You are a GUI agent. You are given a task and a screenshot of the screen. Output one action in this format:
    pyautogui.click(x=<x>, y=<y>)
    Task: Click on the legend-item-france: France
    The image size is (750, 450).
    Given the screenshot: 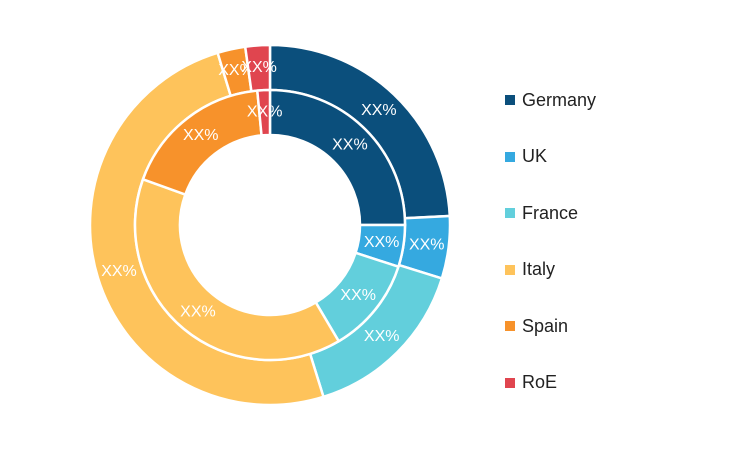 What is the action you would take?
    pyautogui.click(x=550, y=213)
    